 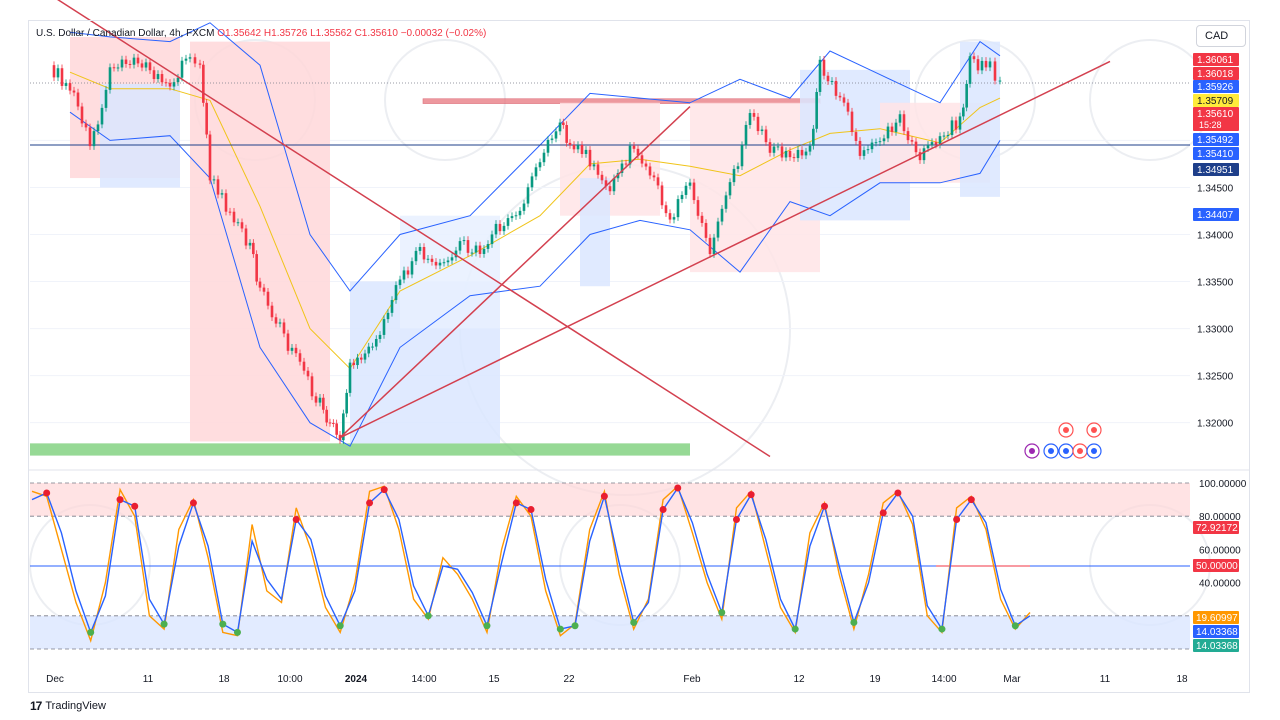 What do you see at coordinates (755, 187) in the screenshot?
I see `range-box` at bounding box center [755, 187].